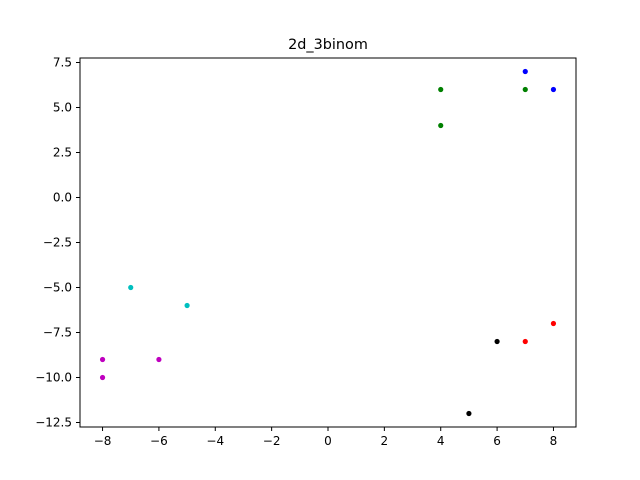 Image resolution: width=640 pixels, height=480 pixels. What do you see at coordinates (62, 108) in the screenshot?
I see `y-tick-label: 5.0` at bounding box center [62, 108].